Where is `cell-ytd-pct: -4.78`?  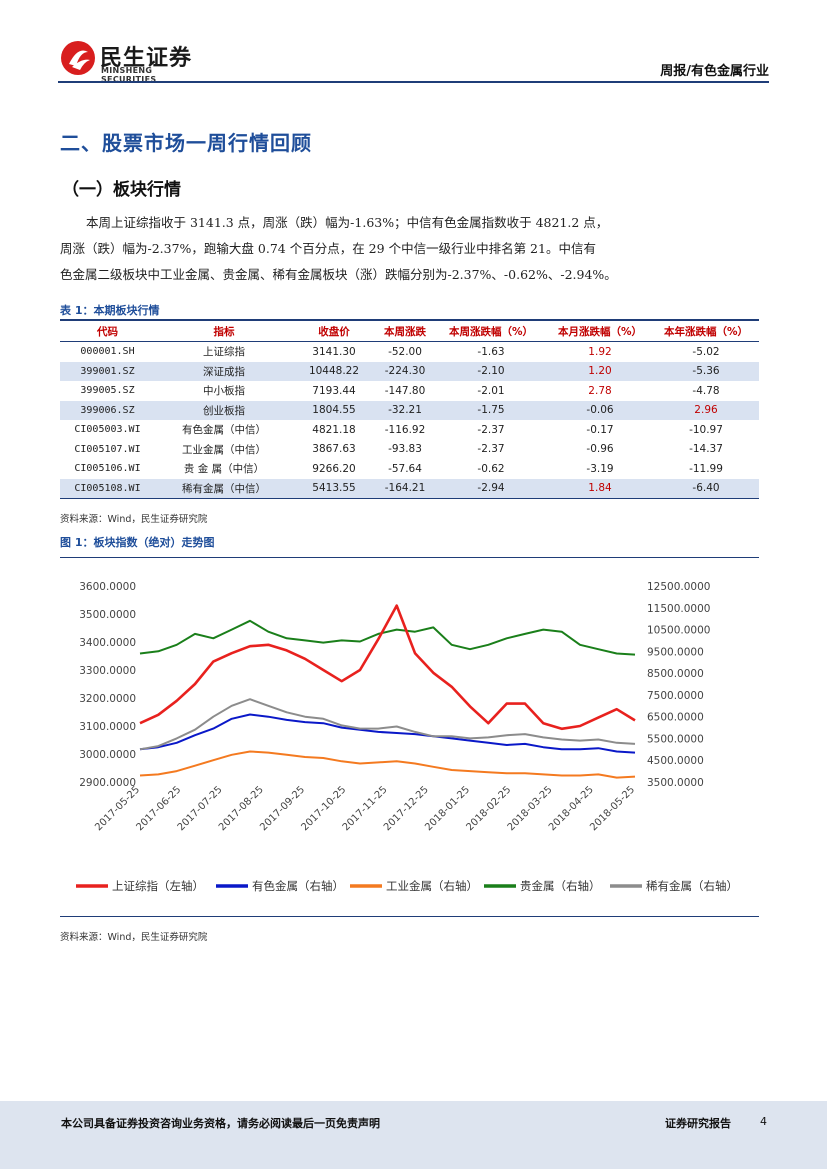 cell-ytd-pct: -4.78 is located at coordinates (706, 390).